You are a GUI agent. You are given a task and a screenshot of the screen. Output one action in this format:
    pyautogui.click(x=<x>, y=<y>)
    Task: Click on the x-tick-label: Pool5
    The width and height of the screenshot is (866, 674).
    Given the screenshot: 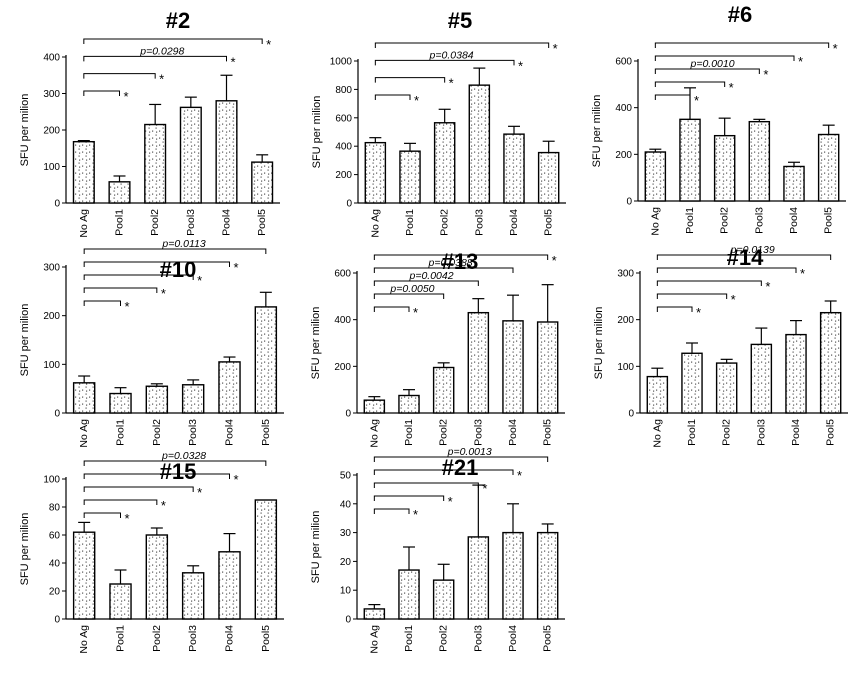 What is the action you would take?
    pyautogui.click(x=266, y=432)
    